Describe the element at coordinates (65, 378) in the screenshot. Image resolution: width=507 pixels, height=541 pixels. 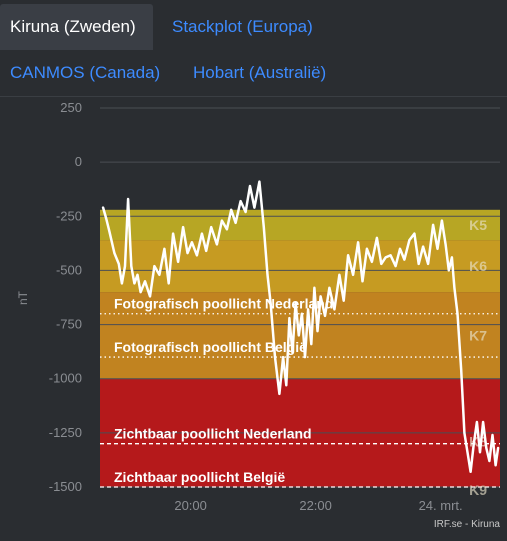
I see `y-tick-label: -1000` at that location.